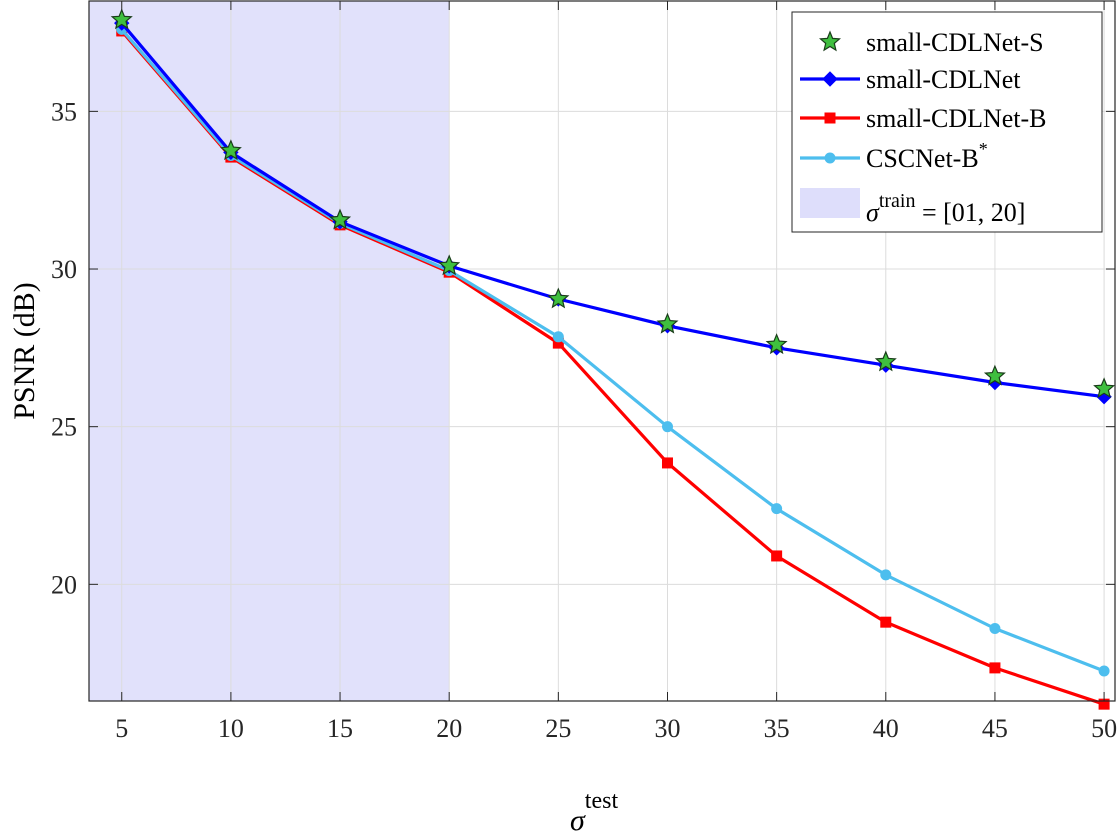 The image size is (1120, 840). I want to click on legend-label-small-cdlnet: small-CDLNet, so click(943, 79).